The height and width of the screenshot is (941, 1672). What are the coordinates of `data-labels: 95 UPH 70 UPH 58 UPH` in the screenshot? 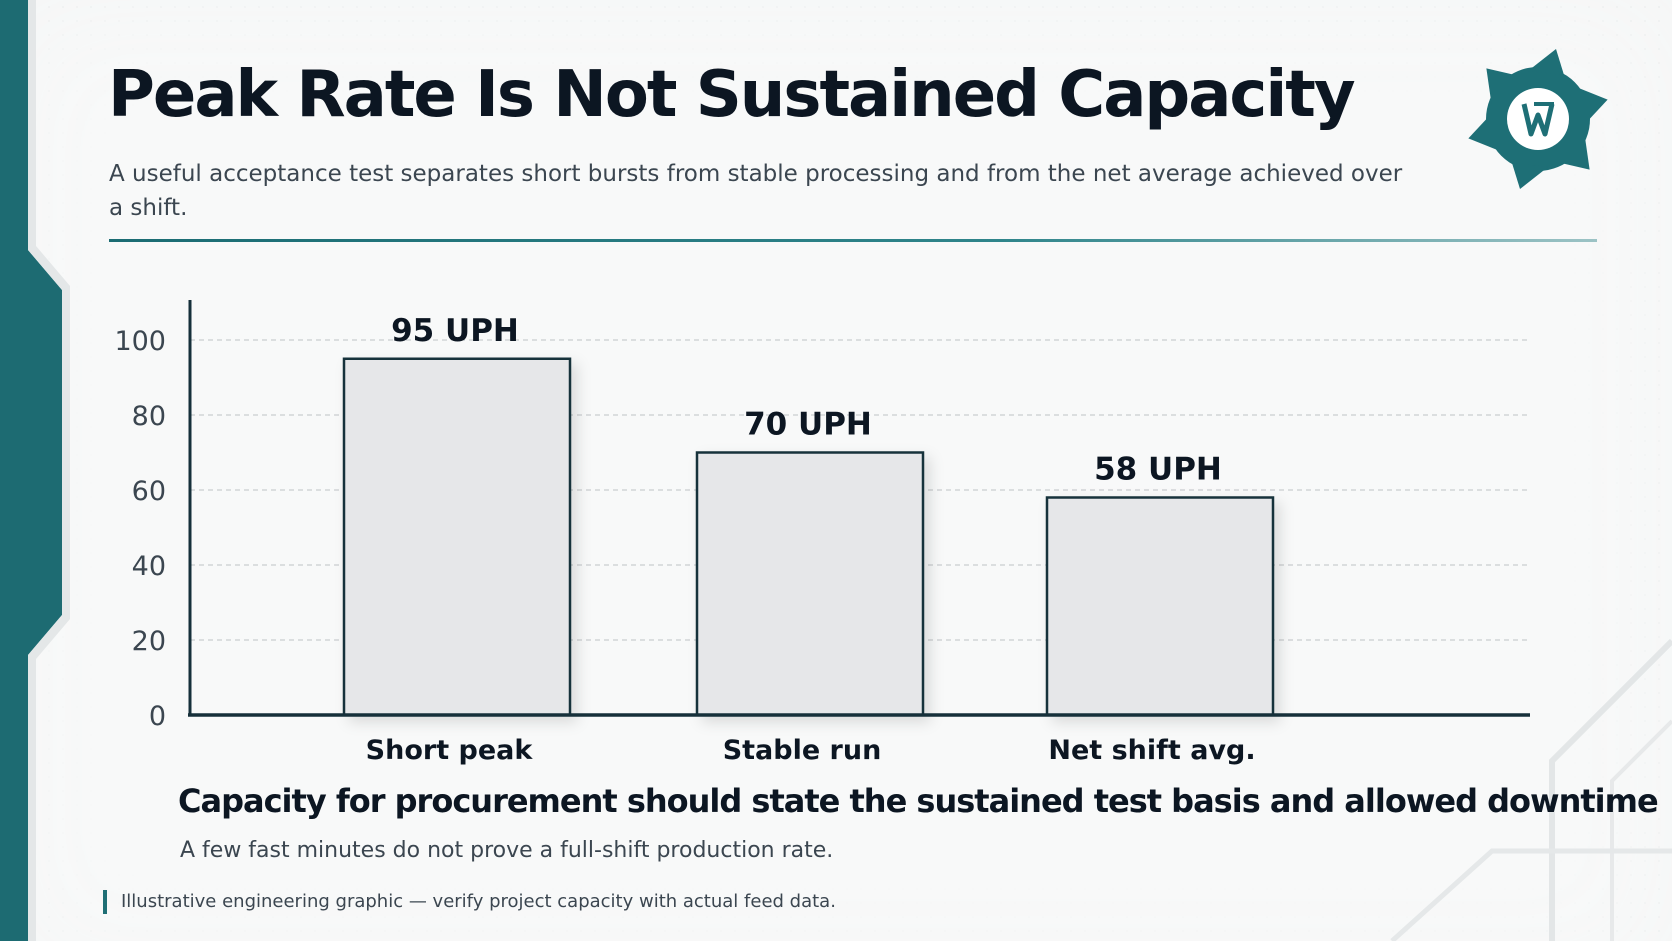 It's located at (806, 400).